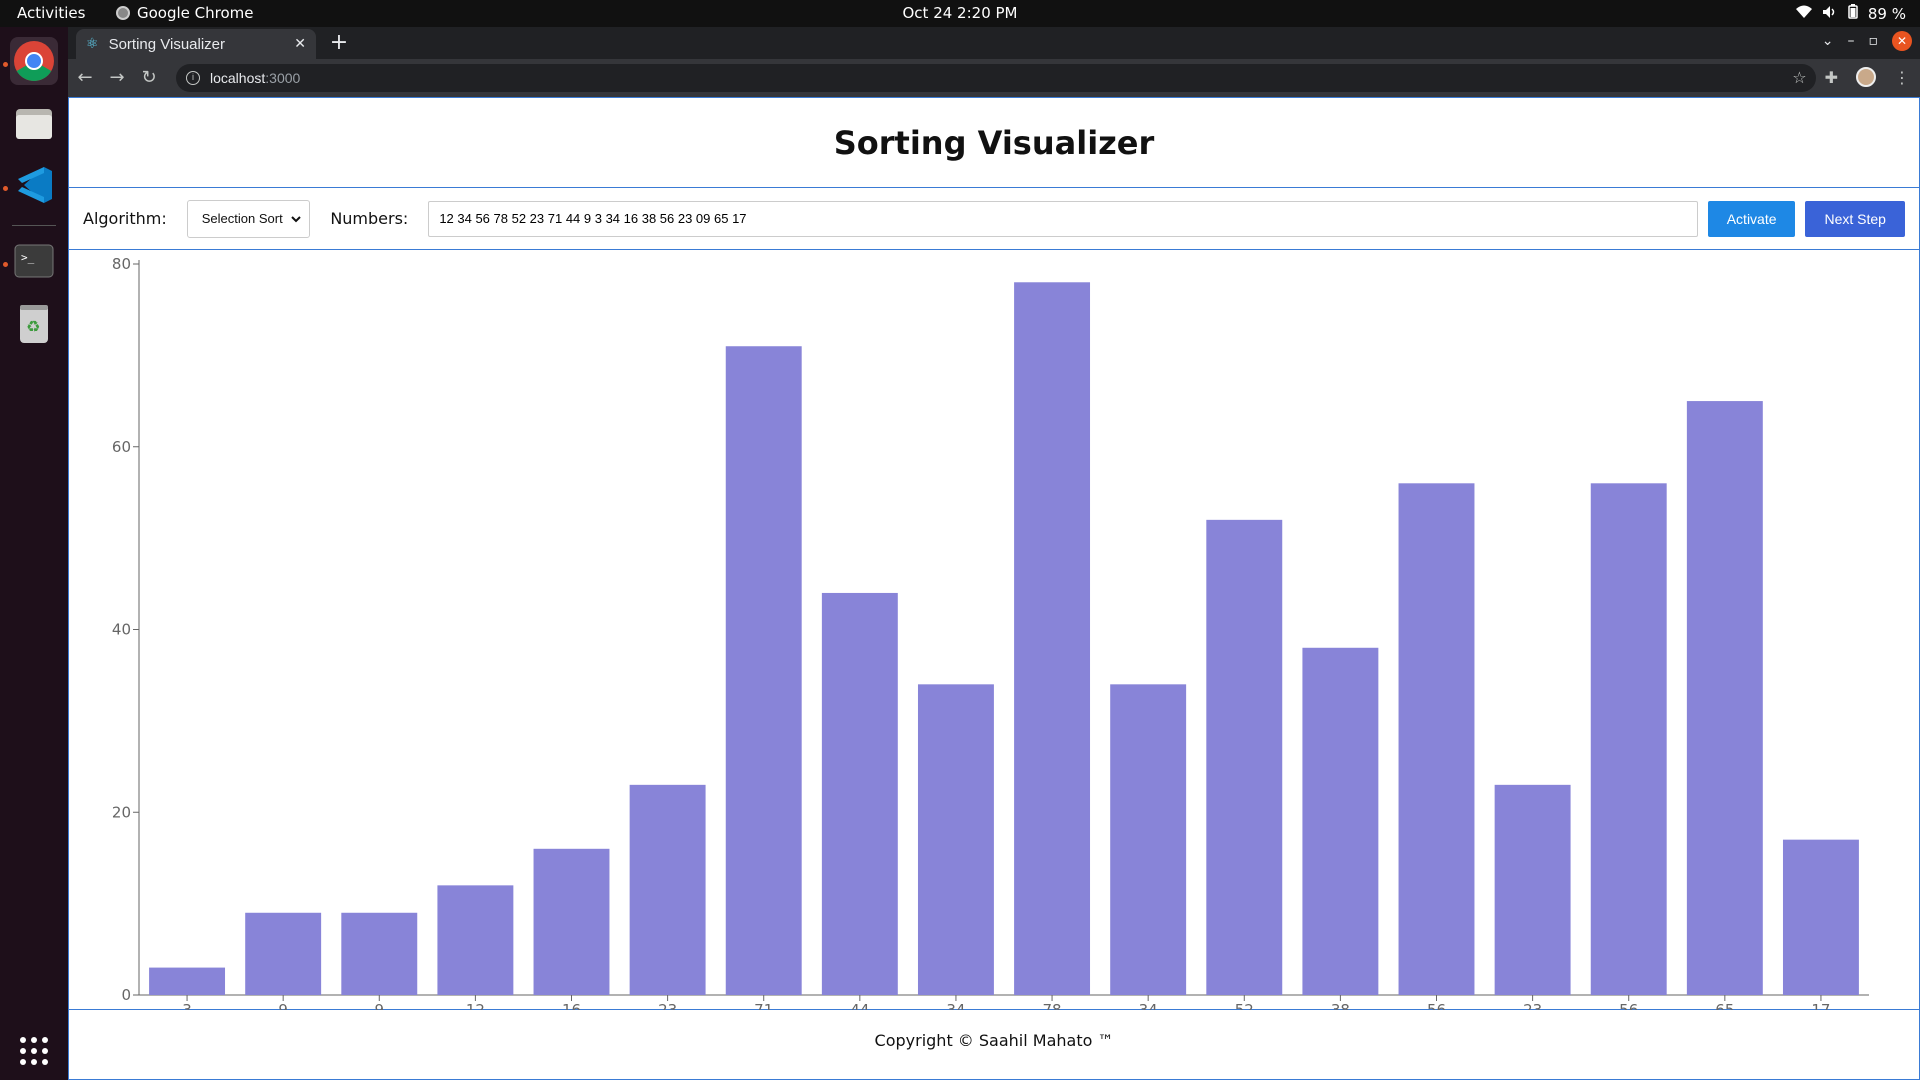  What do you see at coordinates (121, 630) in the screenshot?
I see `y-tick-label: 40` at bounding box center [121, 630].